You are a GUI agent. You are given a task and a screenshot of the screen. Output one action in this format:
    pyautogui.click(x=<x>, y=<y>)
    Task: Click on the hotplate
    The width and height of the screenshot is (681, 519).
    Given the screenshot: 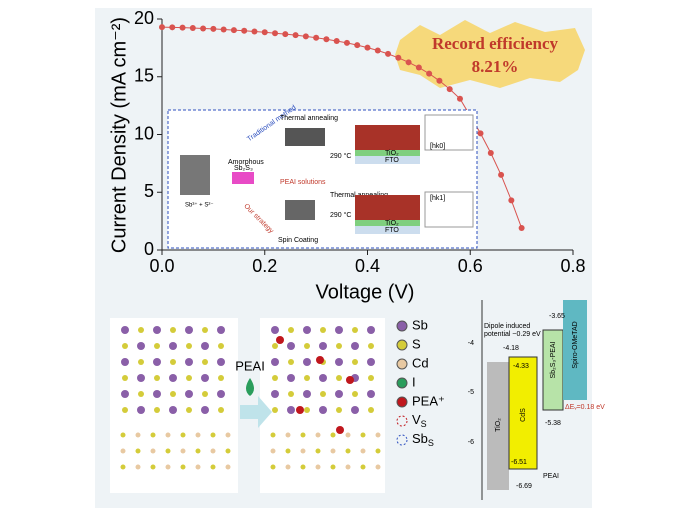 What is the action you would take?
    pyautogui.click(x=305, y=137)
    